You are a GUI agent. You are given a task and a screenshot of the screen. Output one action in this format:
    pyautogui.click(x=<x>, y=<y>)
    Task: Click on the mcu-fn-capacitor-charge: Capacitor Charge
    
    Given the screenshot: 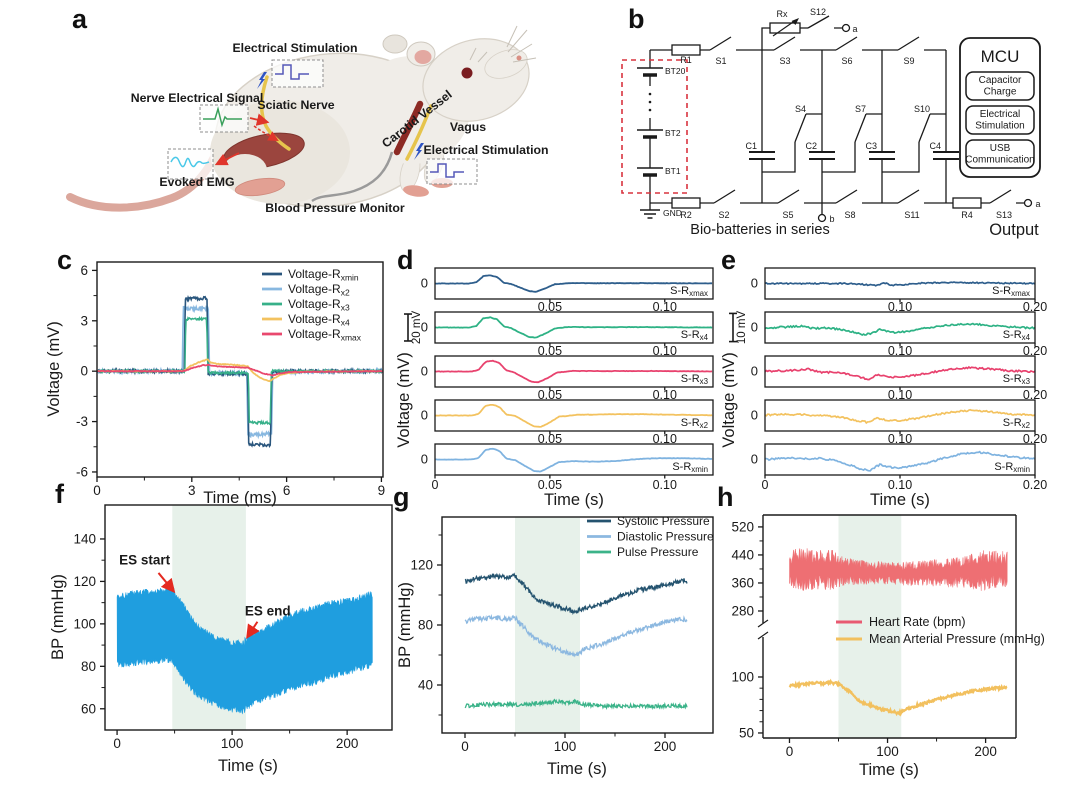 What is the action you would take?
    pyautogui.click(x=1000, y=86)
    